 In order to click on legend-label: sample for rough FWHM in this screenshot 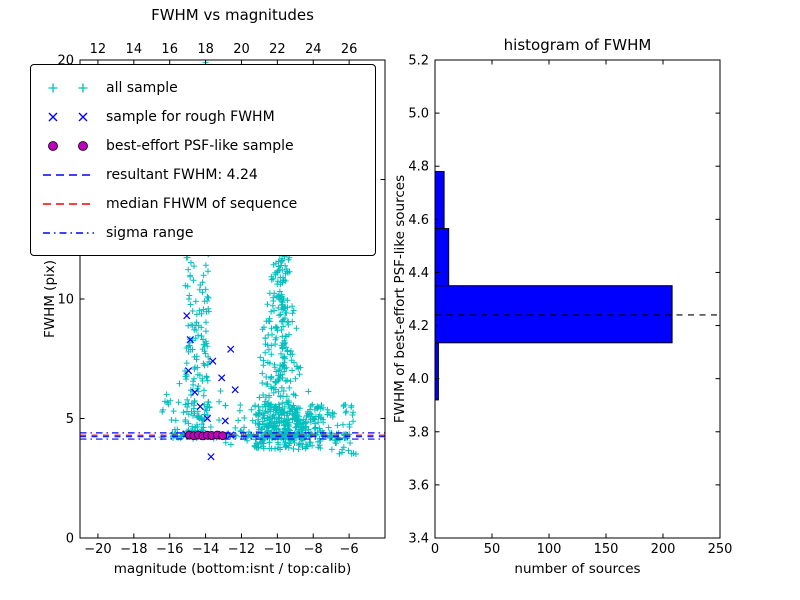, I will do `click(190, 116)`.